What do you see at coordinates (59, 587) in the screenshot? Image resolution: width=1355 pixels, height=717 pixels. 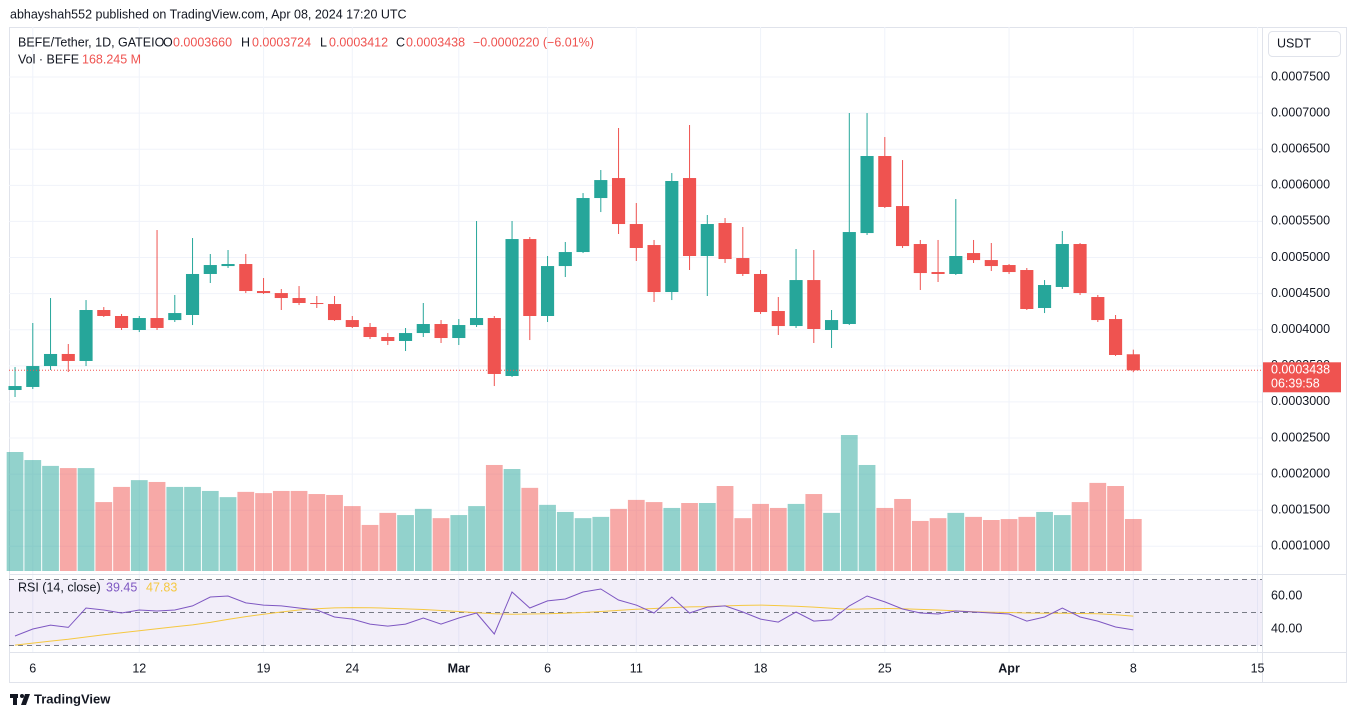 I see `rsi-label: RSI (14, close)` at bounding box center [59, 587].